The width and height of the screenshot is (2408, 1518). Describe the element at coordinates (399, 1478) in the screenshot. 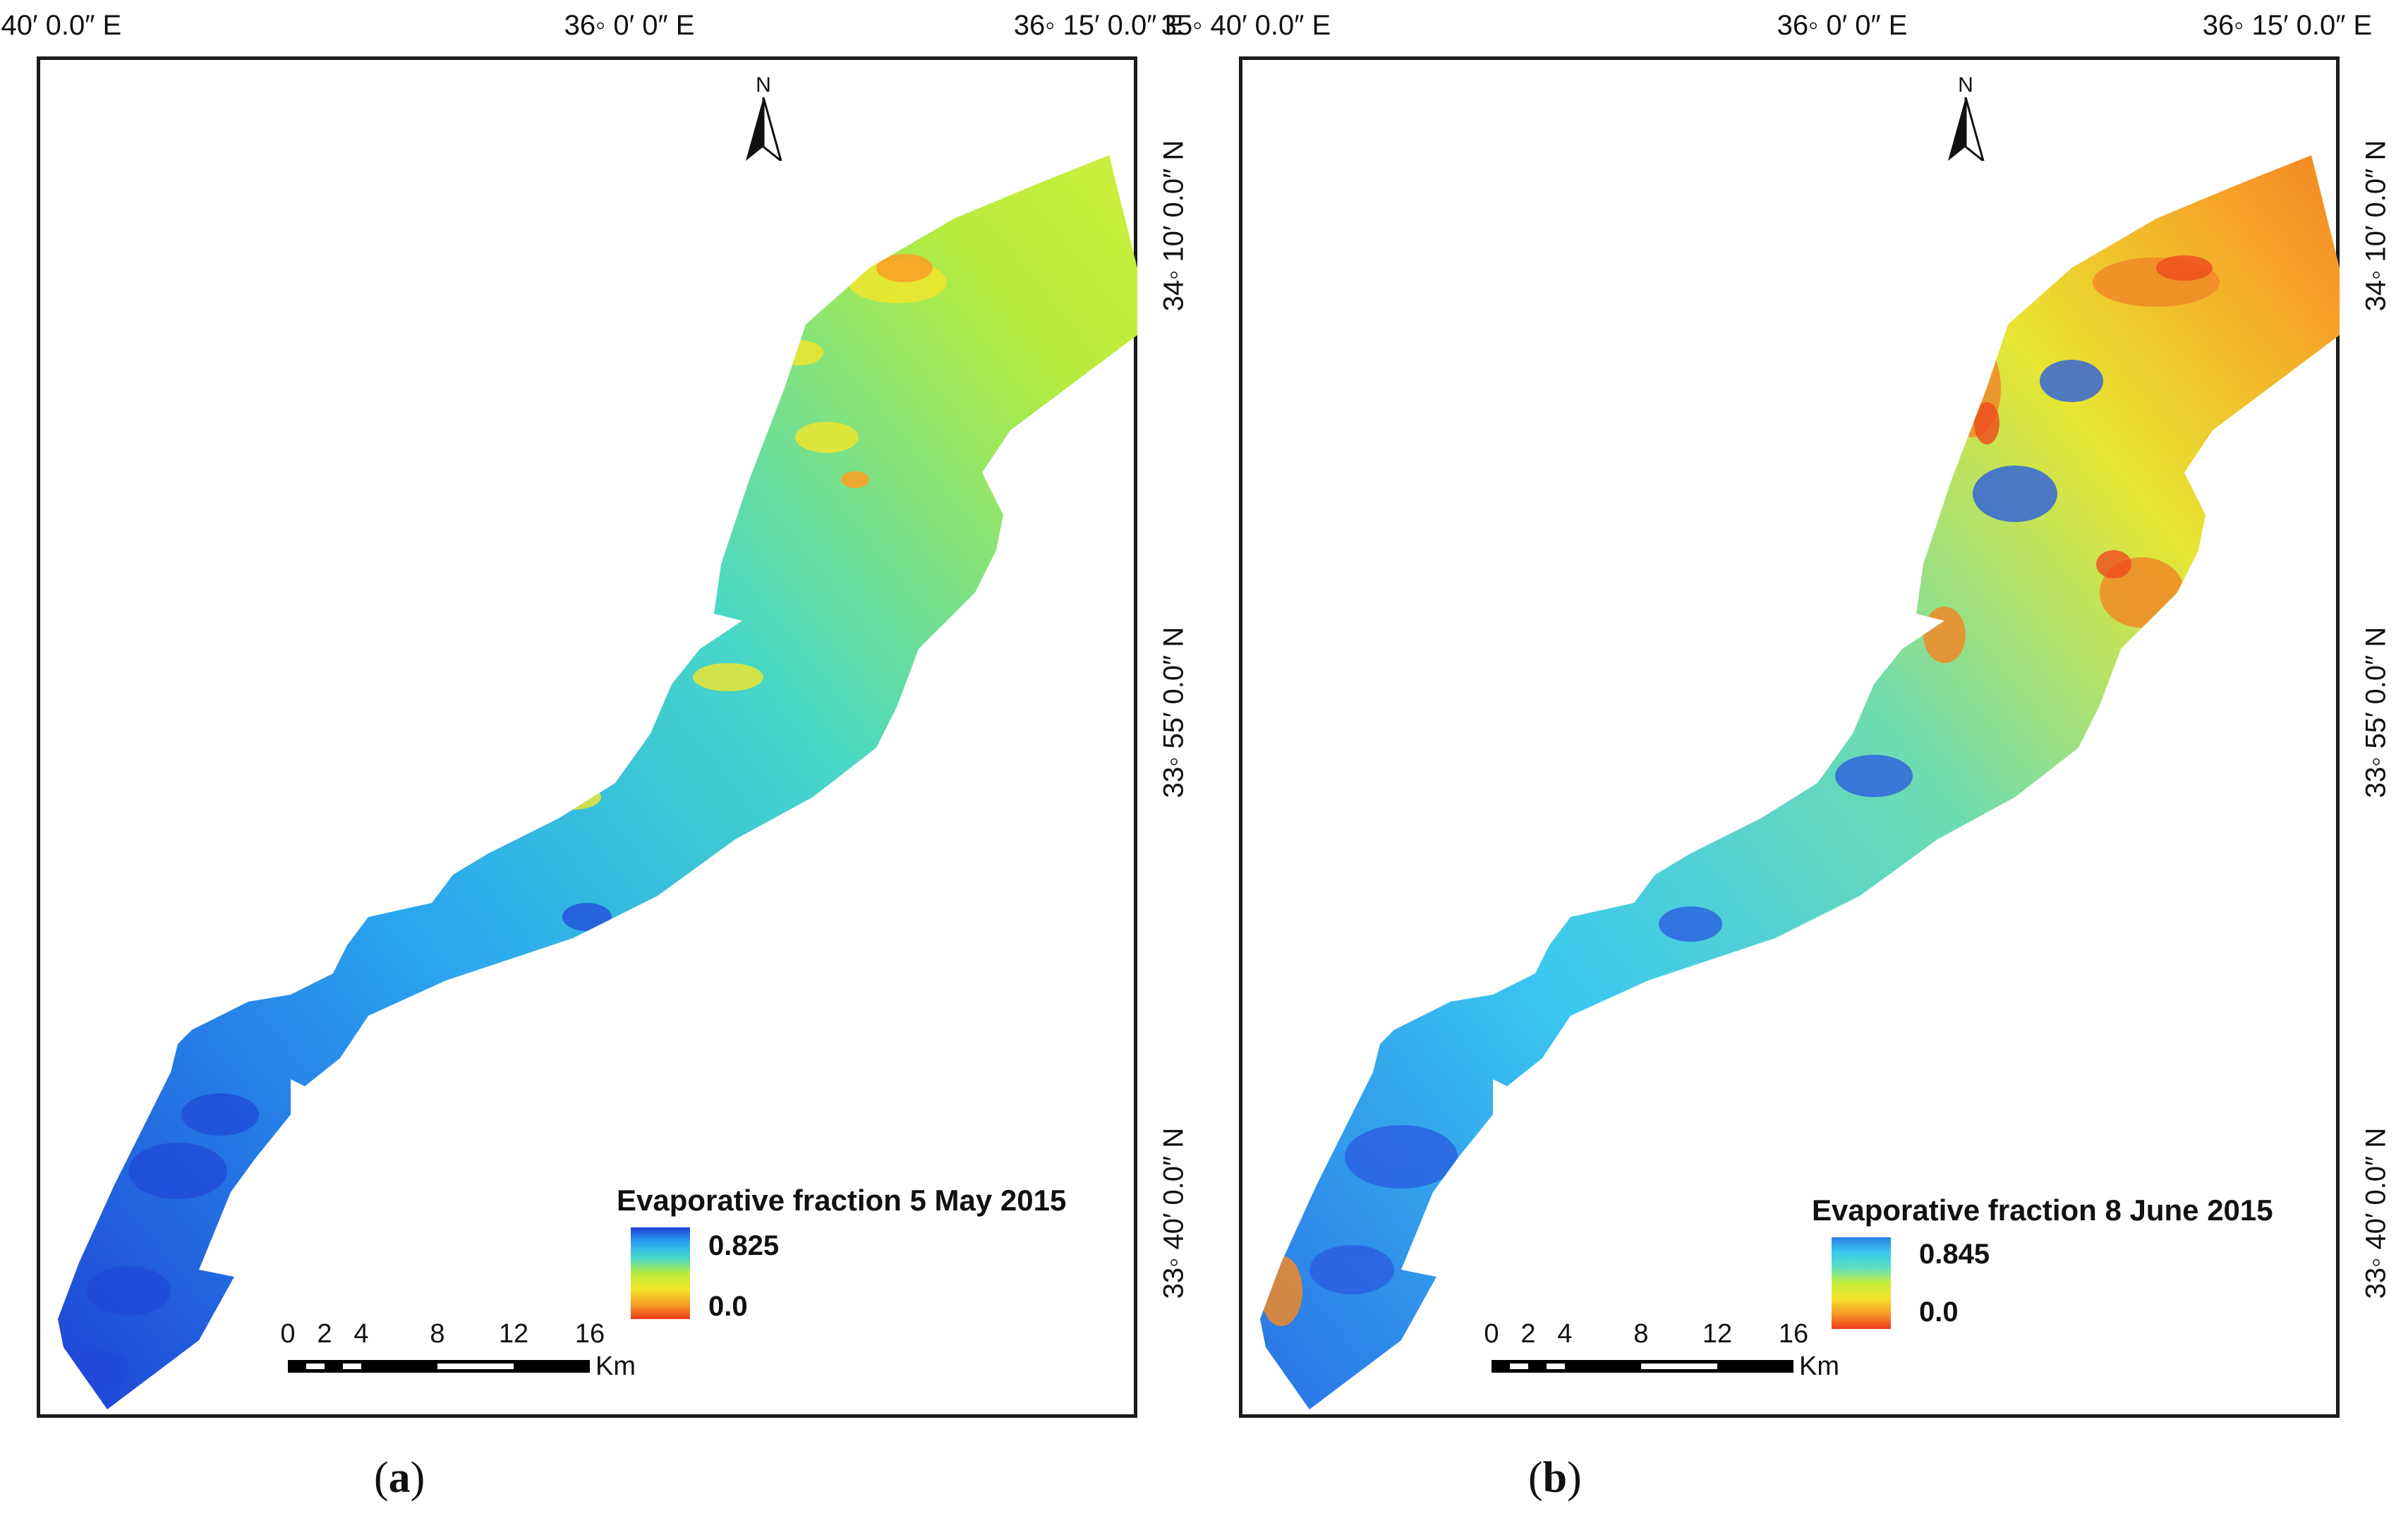

I see `panel-label-a: (a)` at that location.